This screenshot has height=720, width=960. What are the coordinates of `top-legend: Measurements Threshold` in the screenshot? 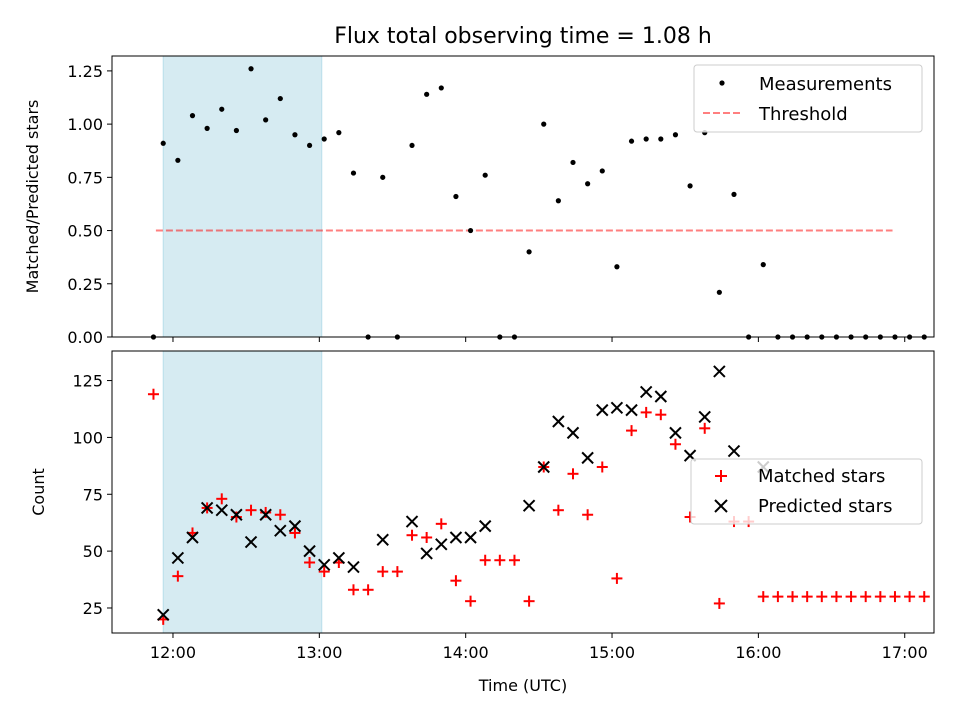 It's located at (808, 98).